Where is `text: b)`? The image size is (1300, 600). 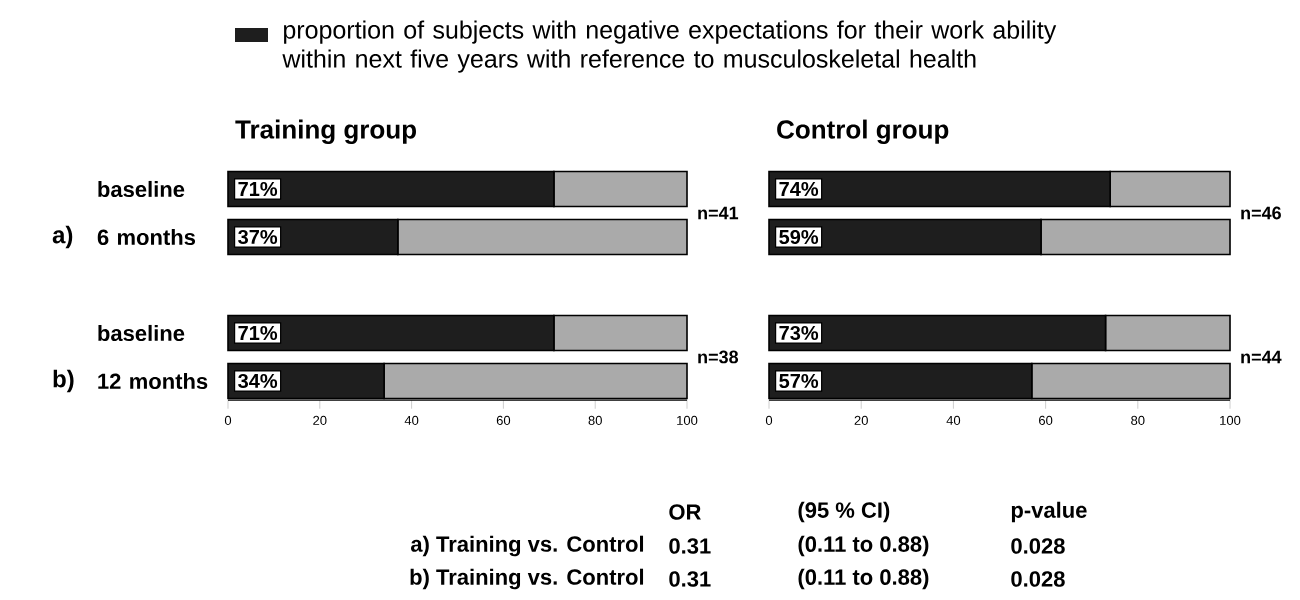
text: b) is located at coordinates (63, 381).